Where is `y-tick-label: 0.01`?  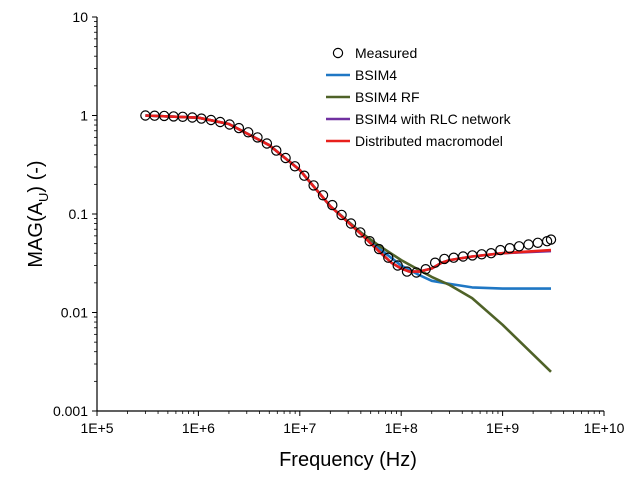 y-tick-label: 0.01 is located at coordinates (74, 313).